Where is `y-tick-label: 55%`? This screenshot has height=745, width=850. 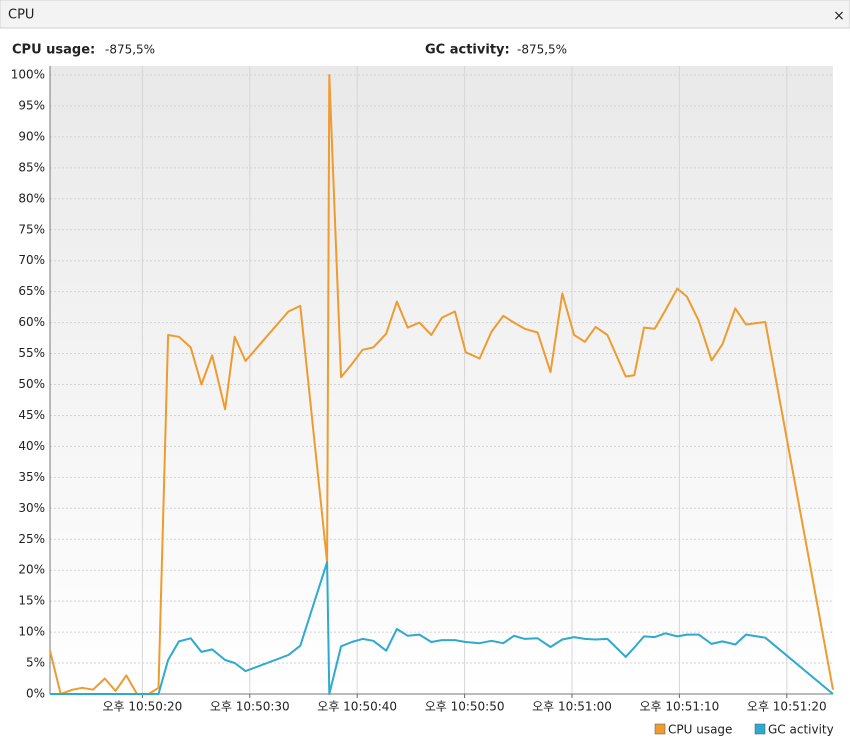
y-tick-label: 55% is located at coordinates (31, 353).